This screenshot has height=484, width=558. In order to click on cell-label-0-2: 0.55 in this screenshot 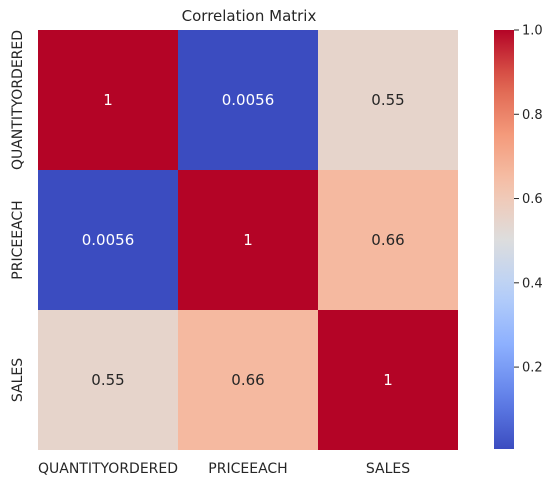, I will do `click(387, 100)`.